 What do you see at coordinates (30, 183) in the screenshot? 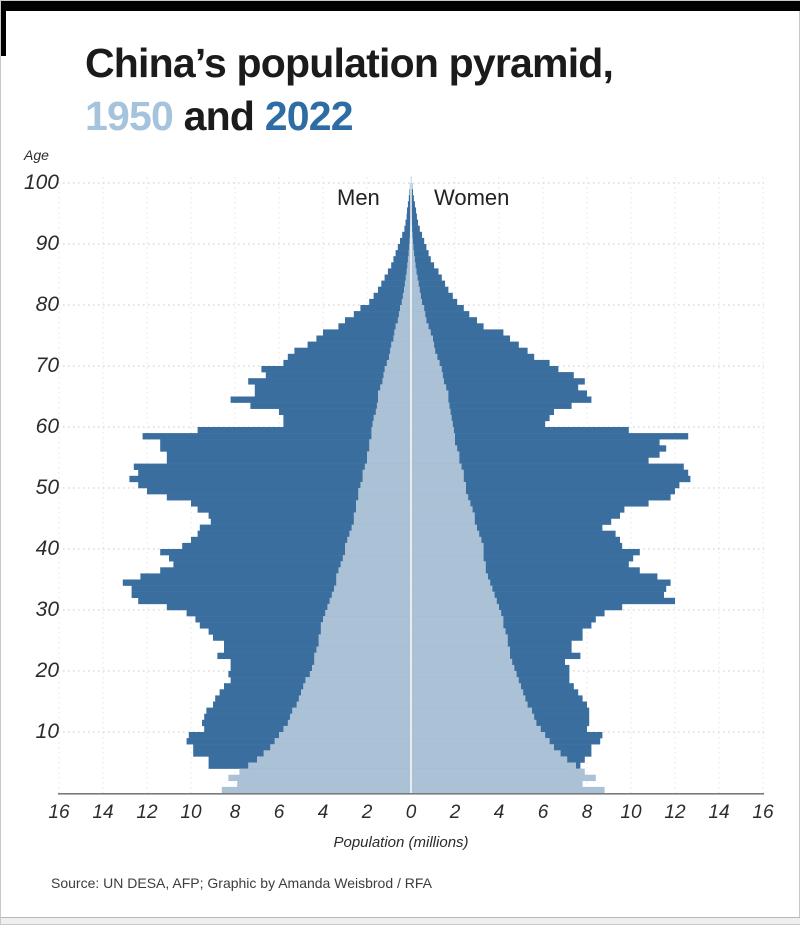
I see `y-axis-tick-label: 100` at bounding box center [30, 183].